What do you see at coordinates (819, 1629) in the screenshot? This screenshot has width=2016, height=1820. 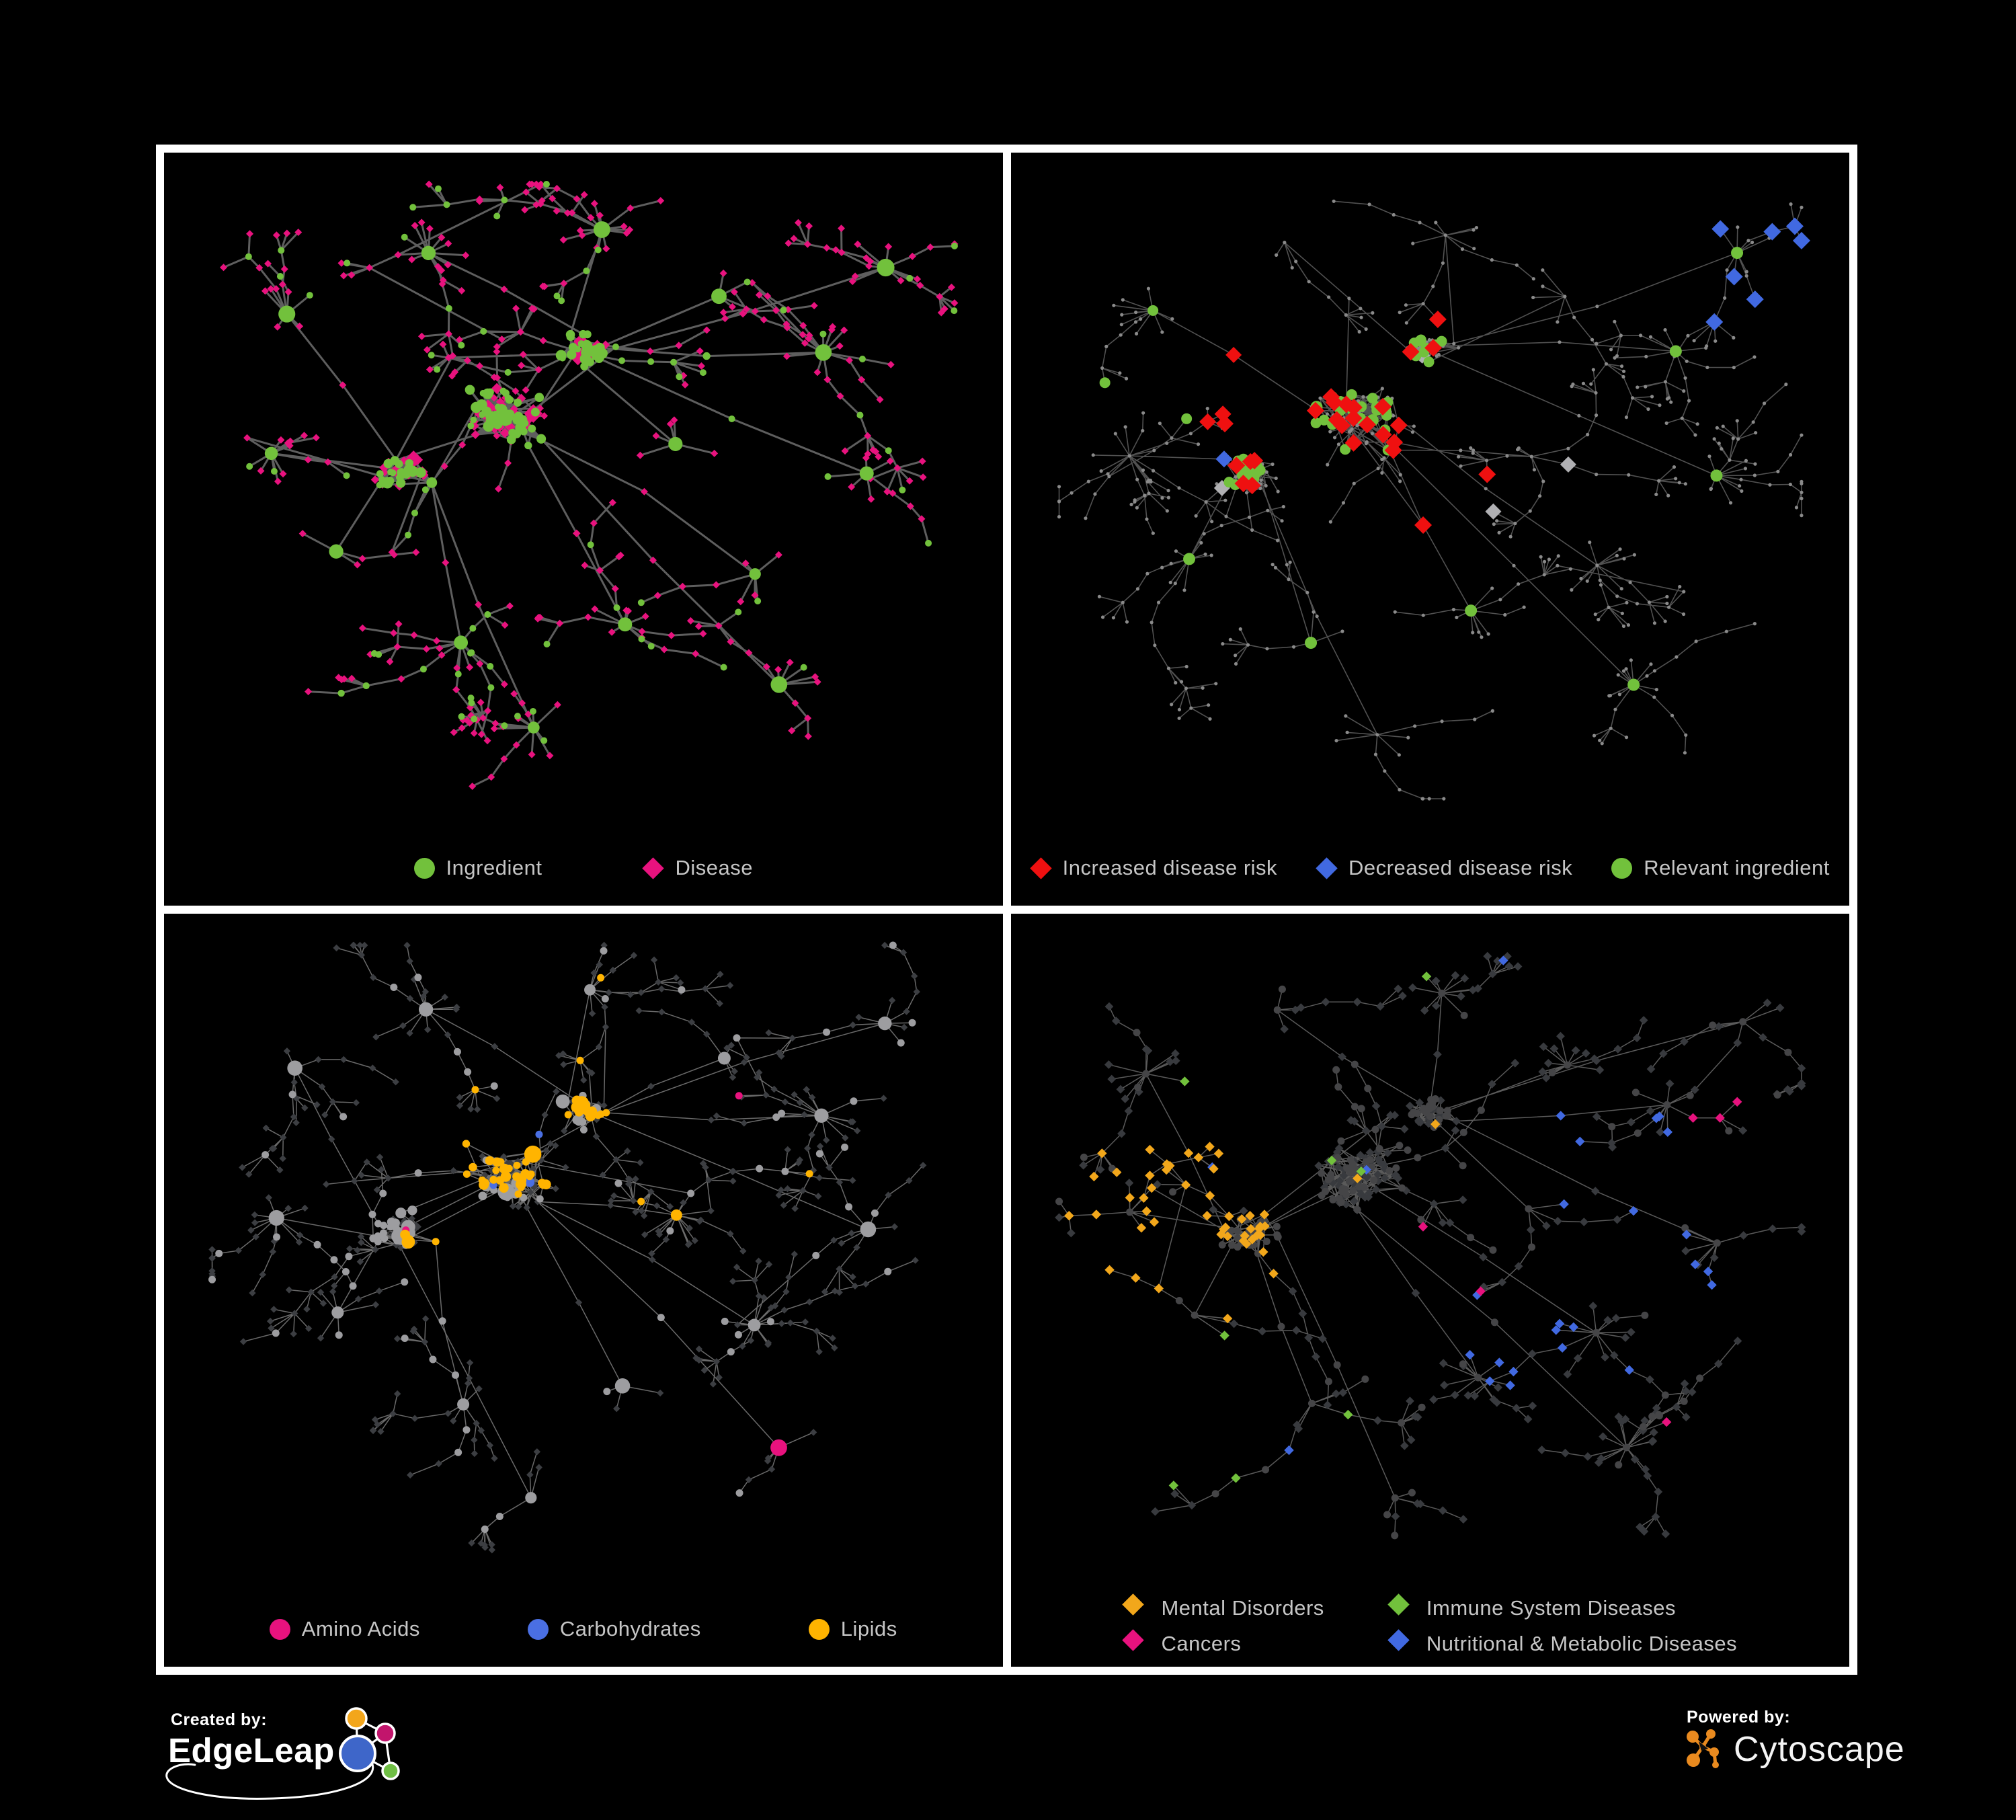 I see `lipids-swatch-icon` at bounding box center [819, 1629].